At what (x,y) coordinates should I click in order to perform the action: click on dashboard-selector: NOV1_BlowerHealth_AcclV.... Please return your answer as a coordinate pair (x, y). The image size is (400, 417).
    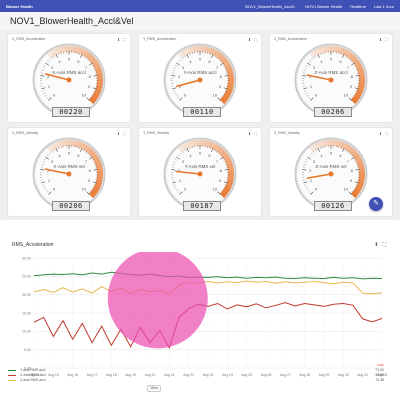
    Looking at the image, I should click on (271, 6).